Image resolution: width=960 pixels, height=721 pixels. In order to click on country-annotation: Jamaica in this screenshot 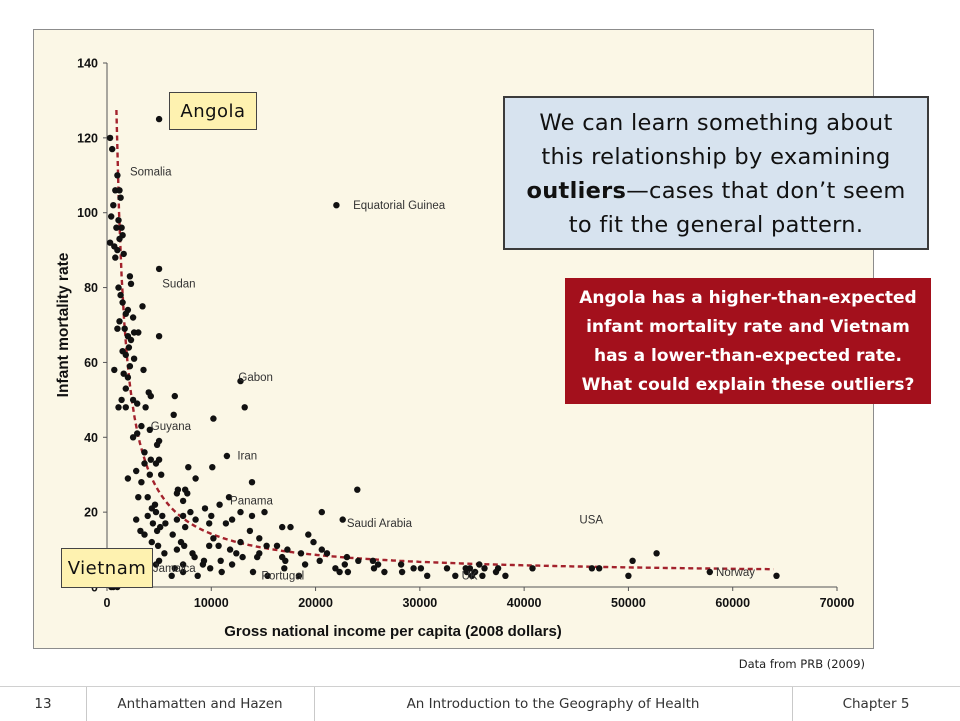, I will do `click(174, 569)`.